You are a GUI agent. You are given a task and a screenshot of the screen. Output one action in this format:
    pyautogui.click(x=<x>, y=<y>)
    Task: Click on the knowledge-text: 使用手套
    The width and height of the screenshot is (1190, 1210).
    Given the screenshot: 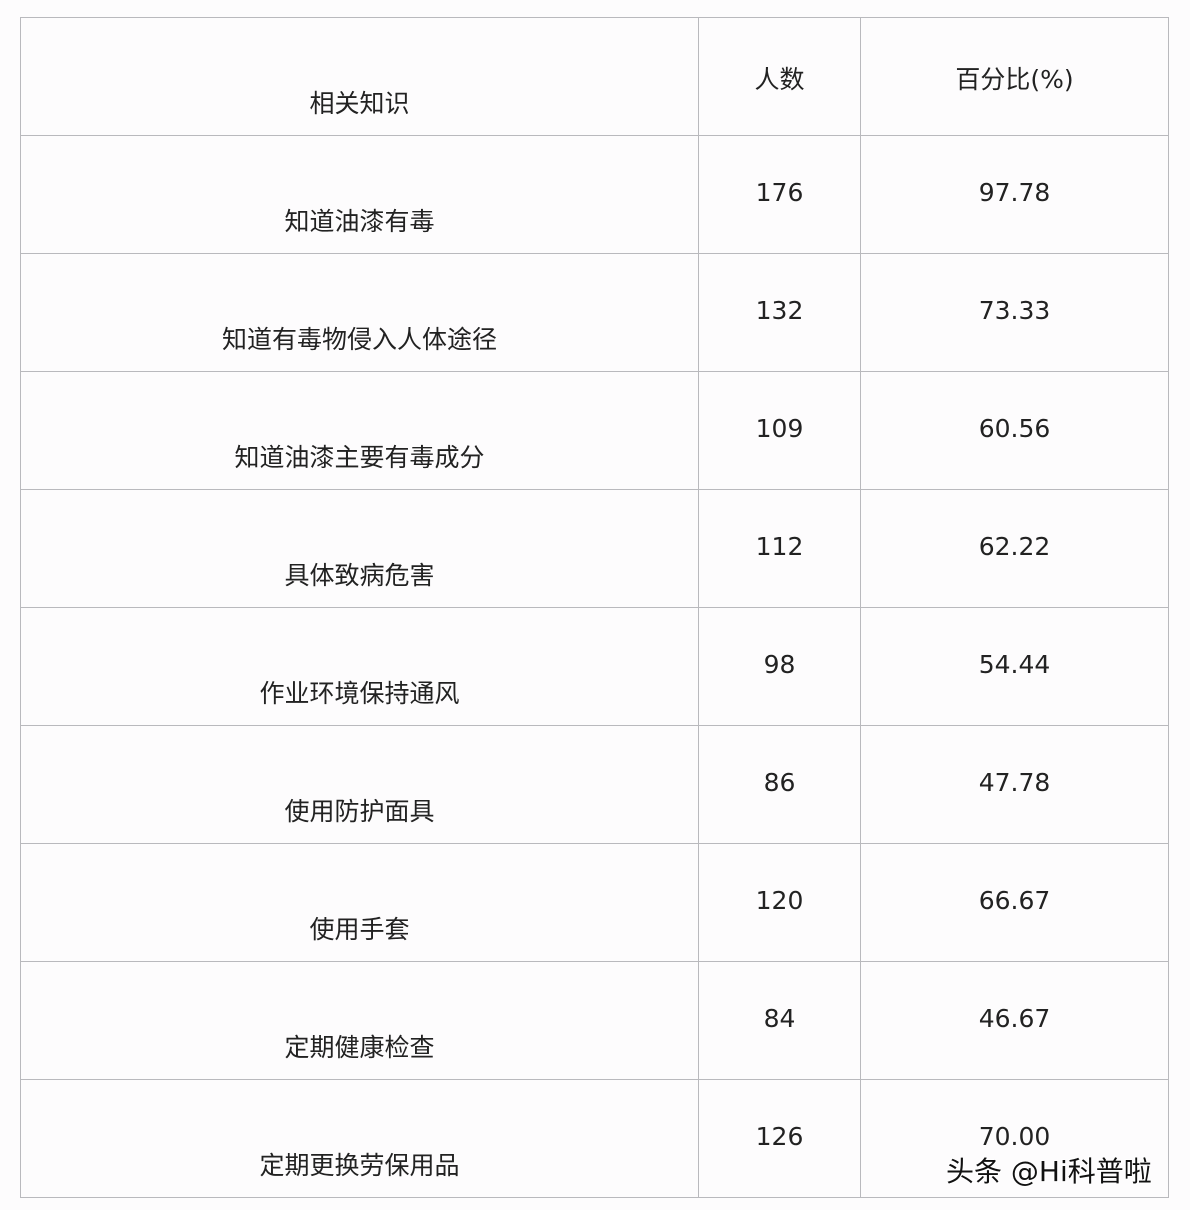 What is the action you would take?
    pyautogui.click(x=359, y=929)
    